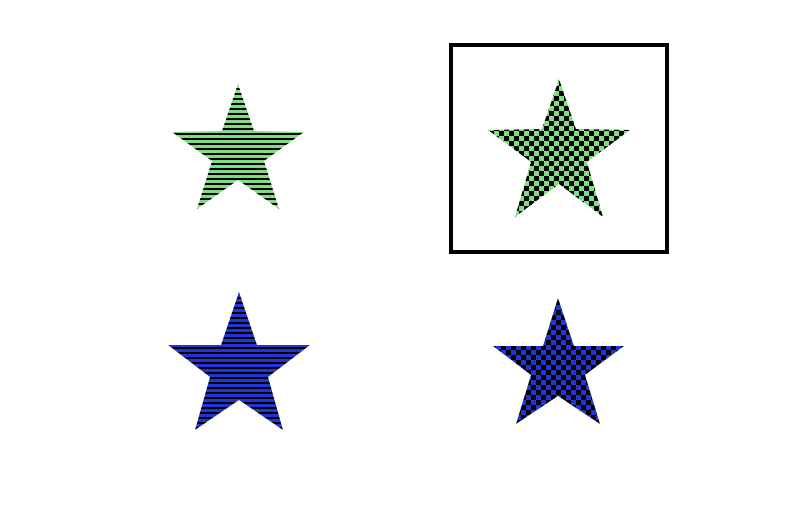  I want to click on green-checkered-star, so click(559, 148).